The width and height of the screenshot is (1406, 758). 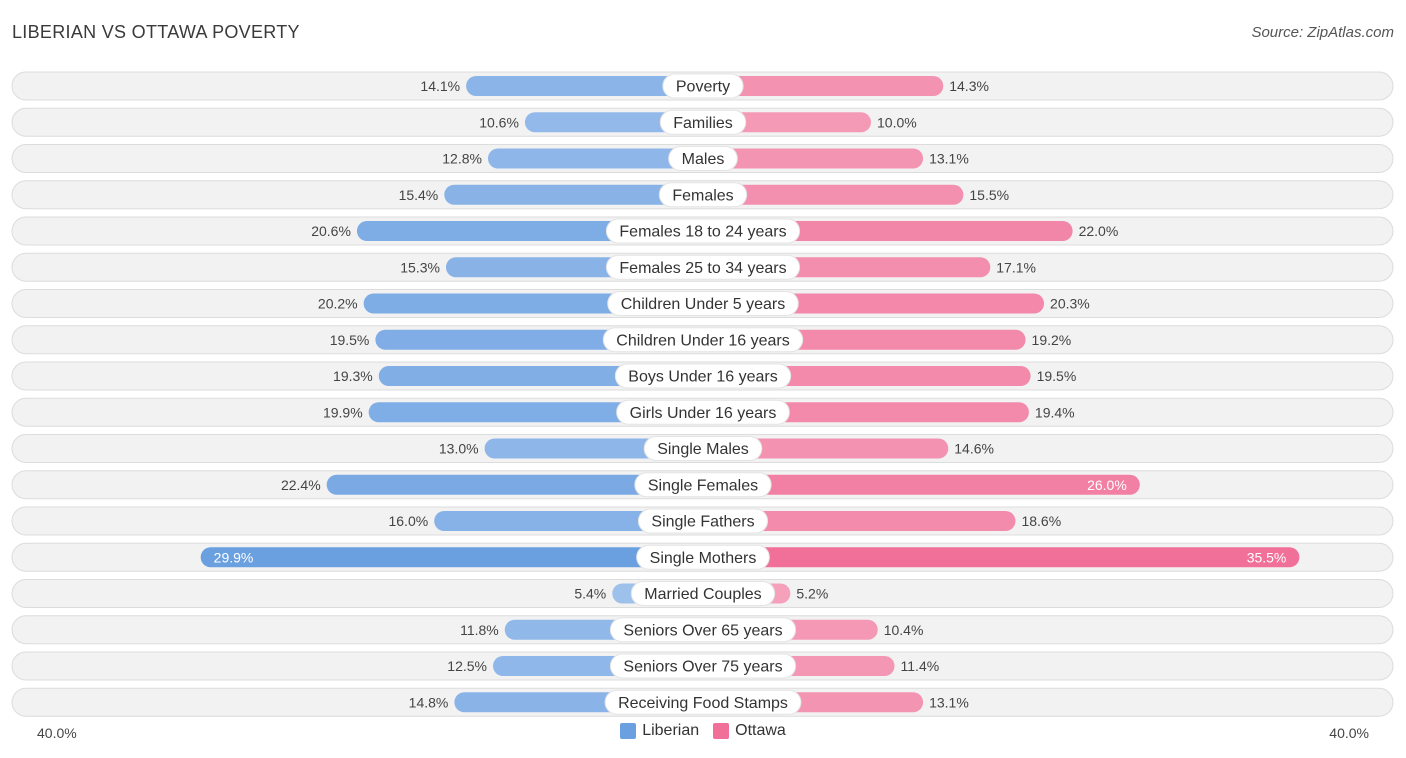 I want to click on category-label: Single Fathers, so click(x=702, y=522).